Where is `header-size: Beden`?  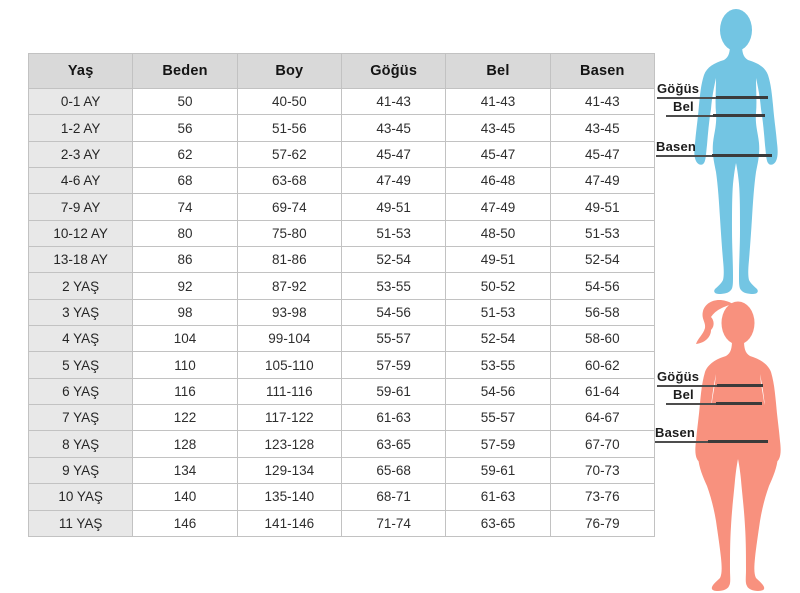
header-size: Beden is located at coordinates (185, 71).